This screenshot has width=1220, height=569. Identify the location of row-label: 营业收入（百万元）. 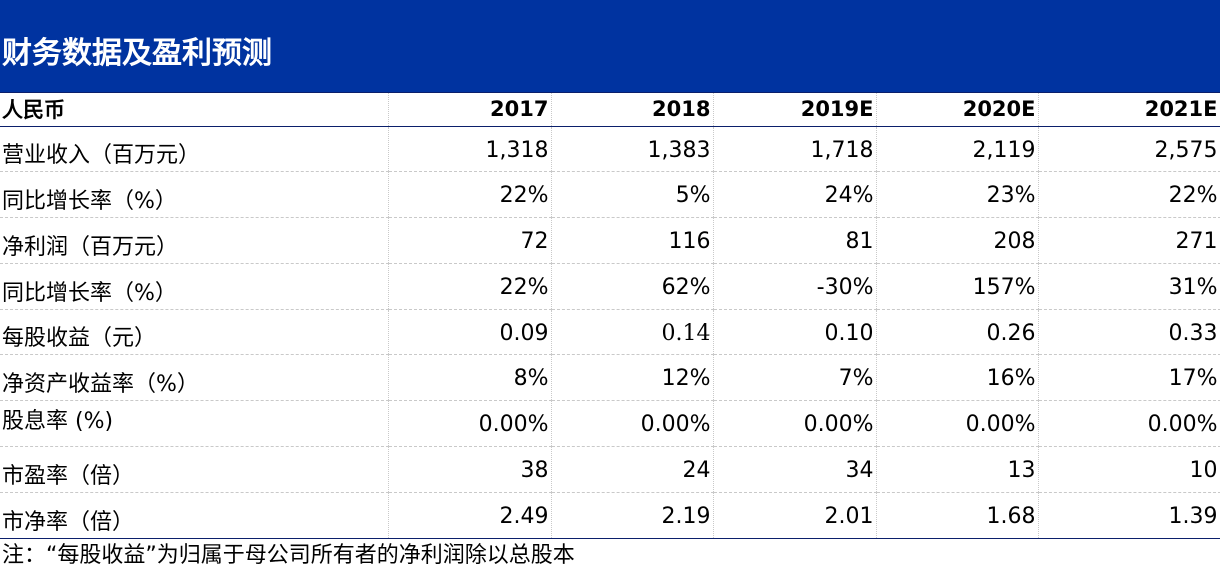
(194, 149).